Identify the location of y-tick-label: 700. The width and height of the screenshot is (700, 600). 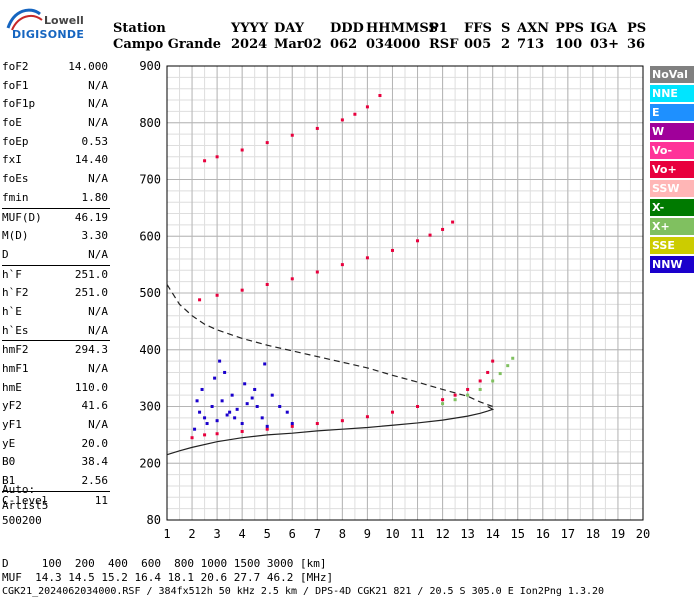
(150, 180).